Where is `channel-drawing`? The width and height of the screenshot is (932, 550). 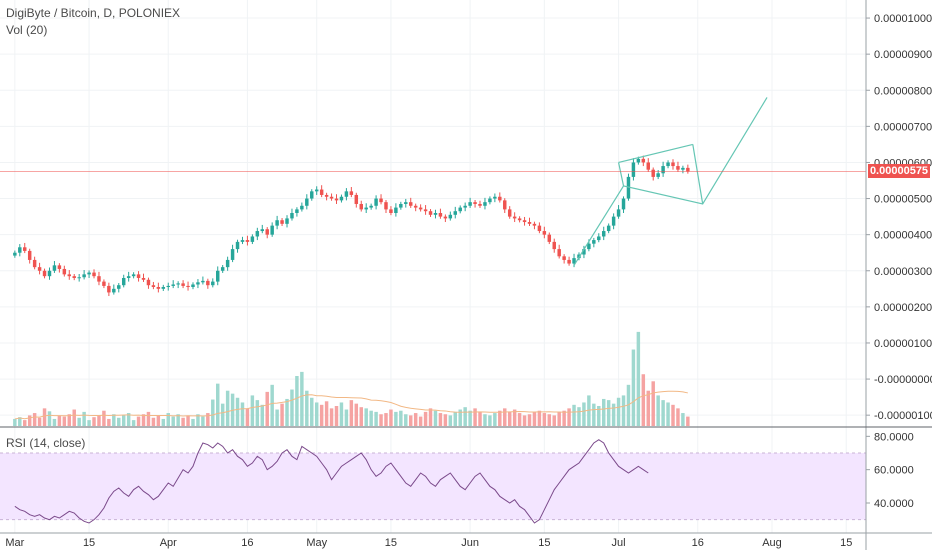
channel-drawing is located at coordinates (670, 181).